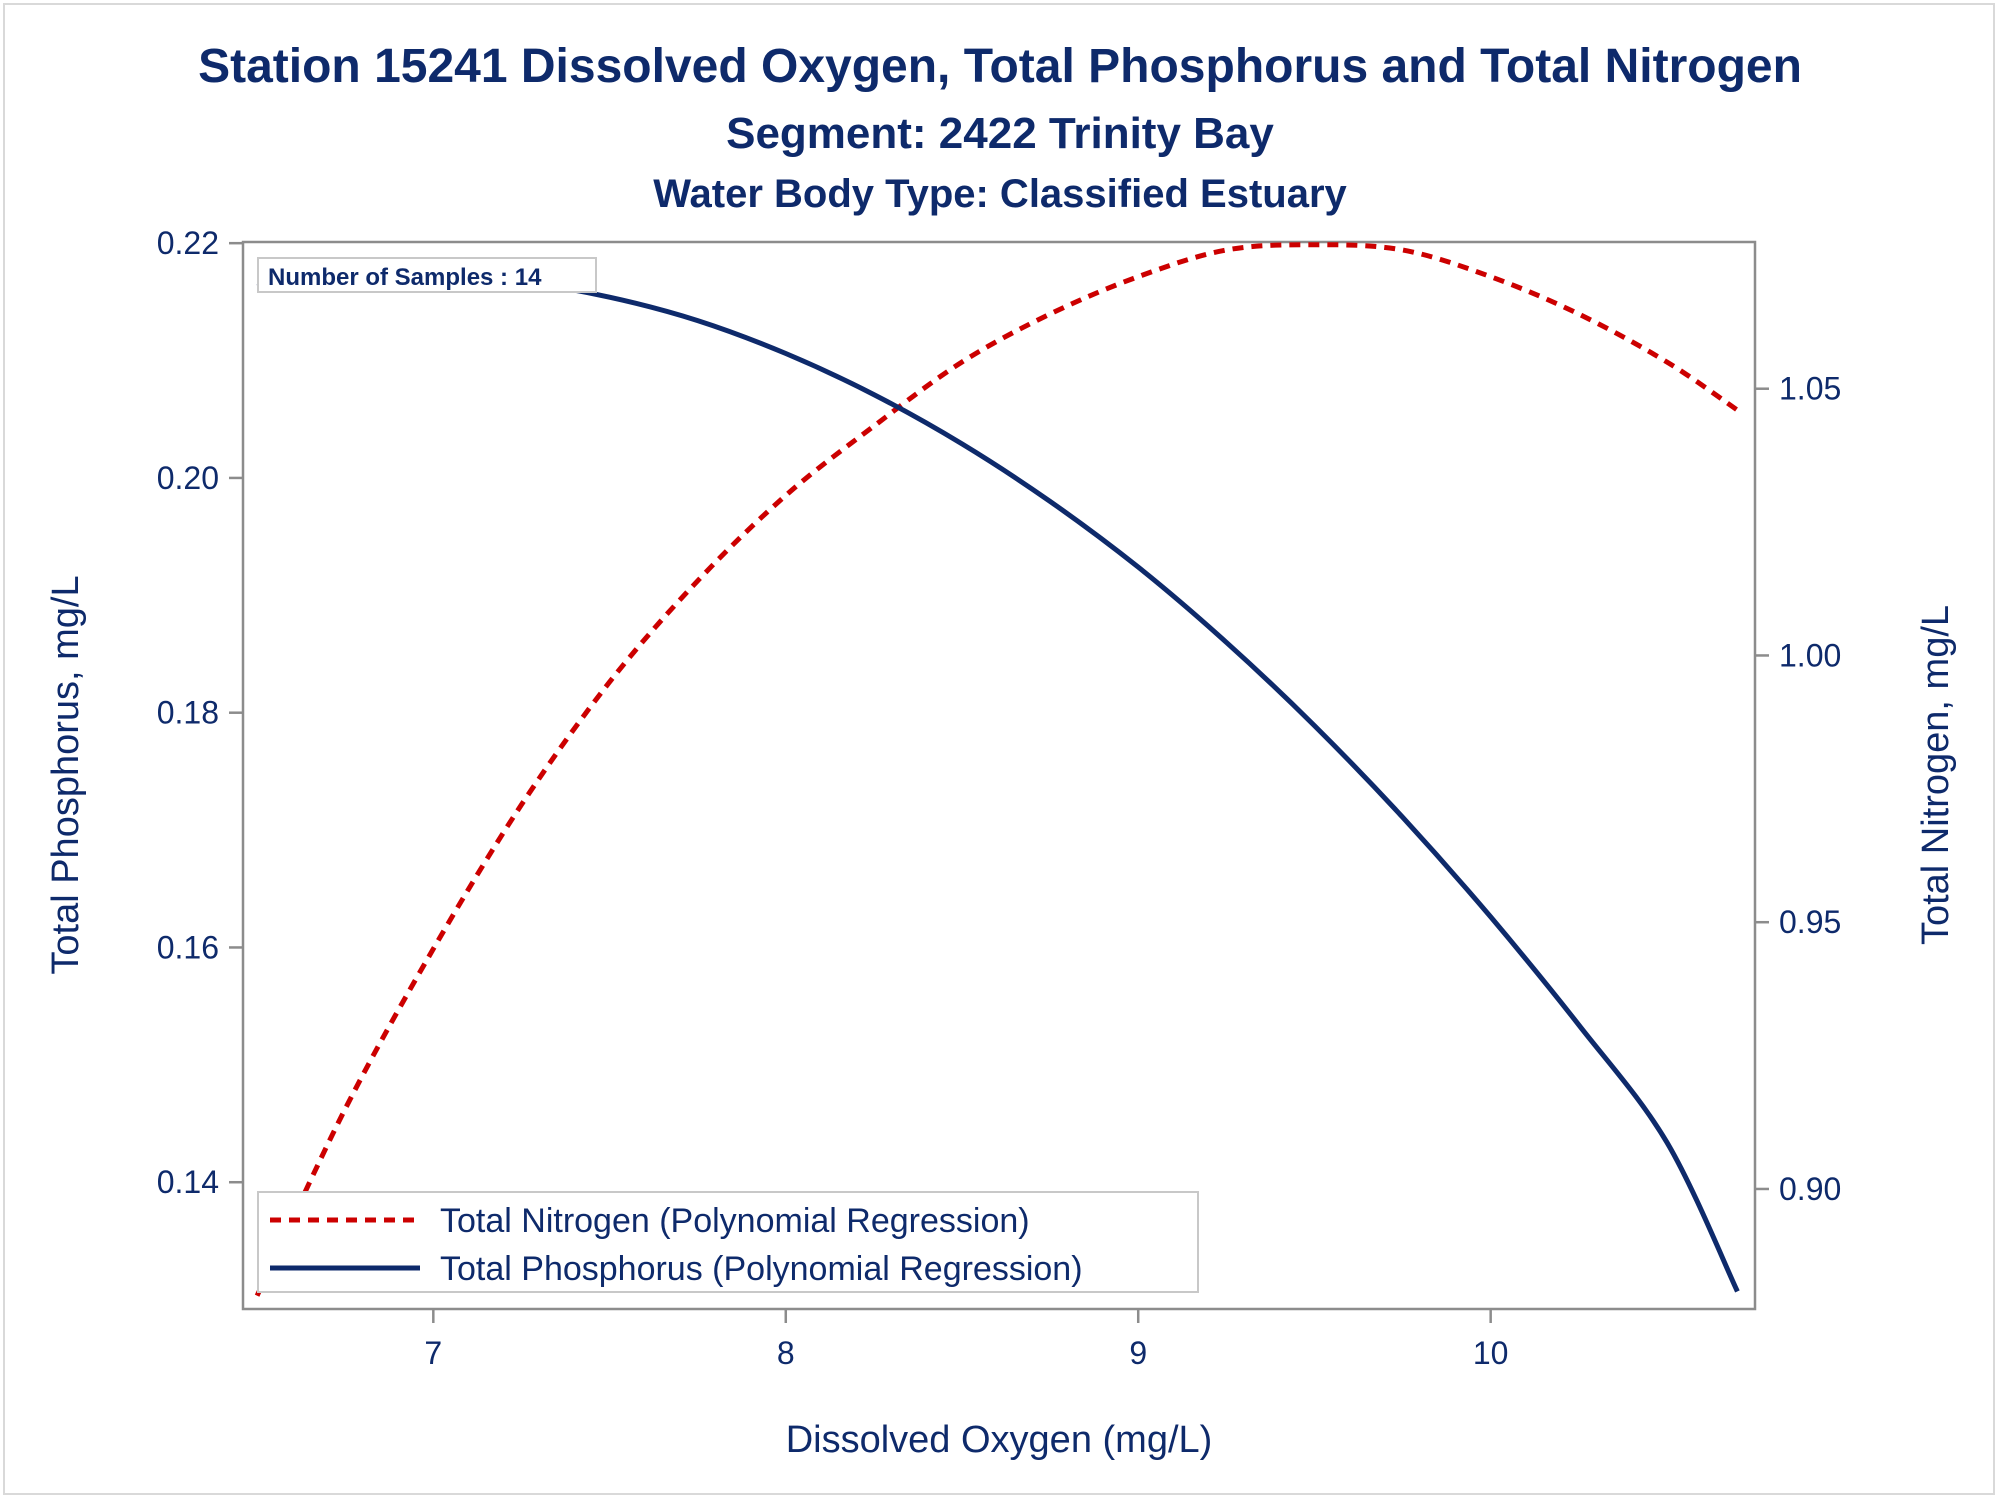  I want to click on y-tick-label: 0.14, so click(188, 1182).